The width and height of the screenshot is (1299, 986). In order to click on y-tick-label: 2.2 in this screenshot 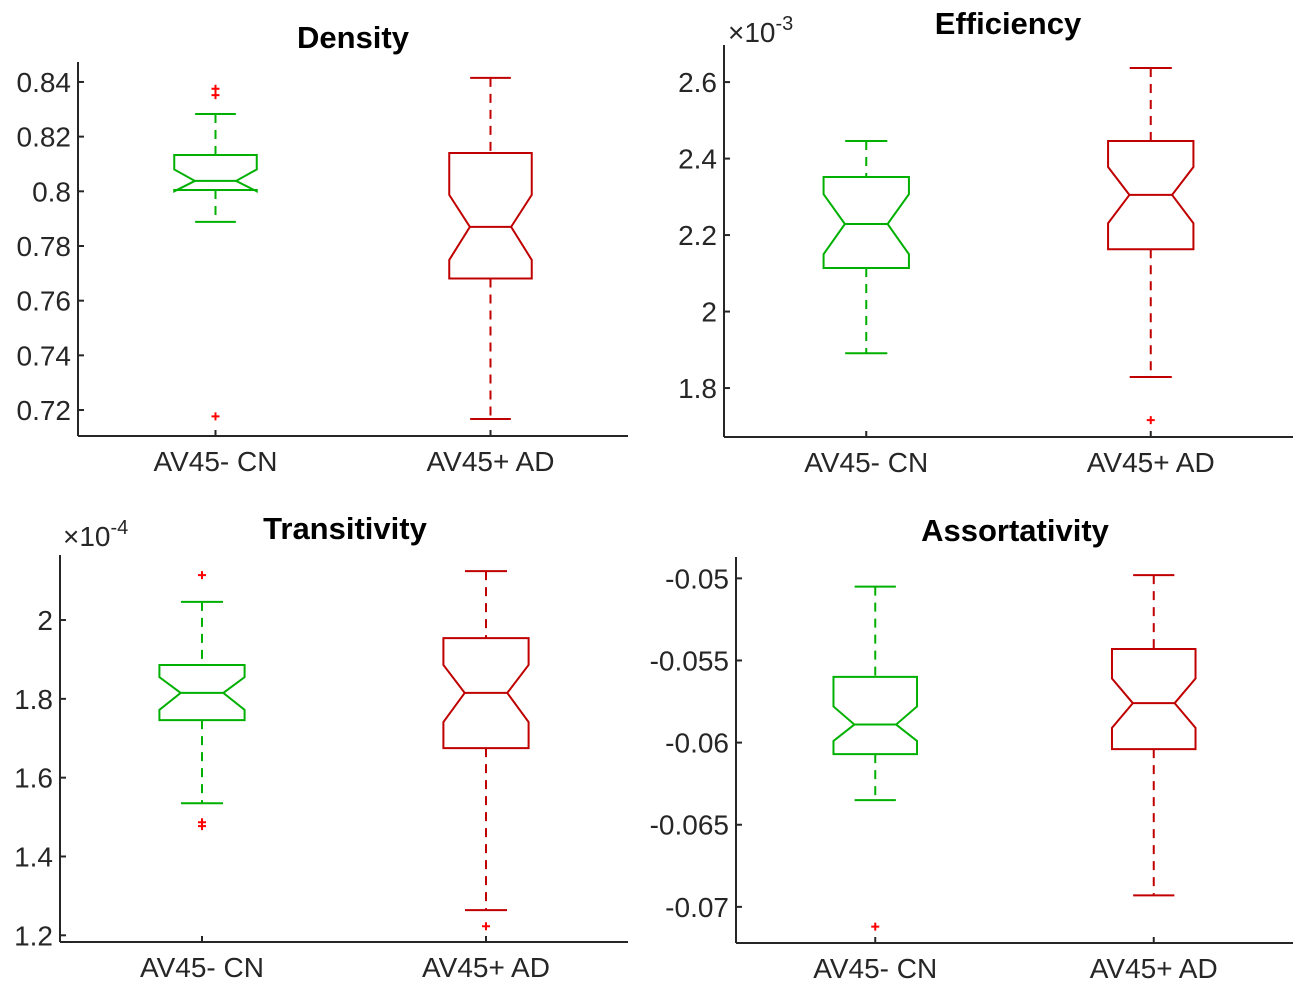, I will do `click(697, 235)`.